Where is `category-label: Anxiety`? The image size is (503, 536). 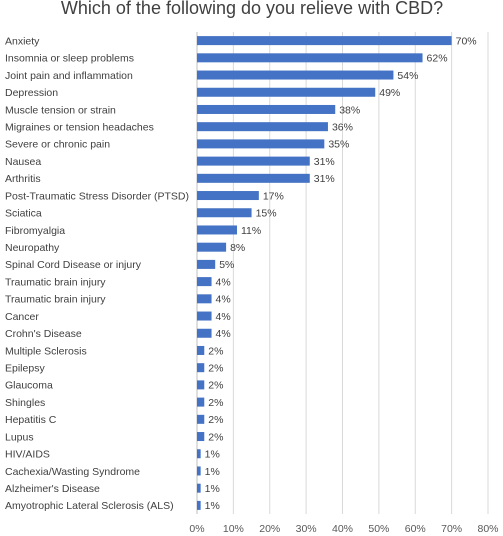 category-label: Anxiety is located at coordinates (22, 41).